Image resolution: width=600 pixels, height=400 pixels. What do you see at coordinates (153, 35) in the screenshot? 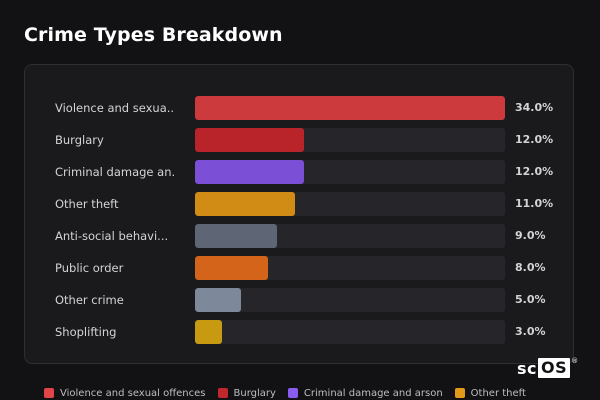
I see `page-title: Crime Types Breakdown` at bounding box center [153, 35].